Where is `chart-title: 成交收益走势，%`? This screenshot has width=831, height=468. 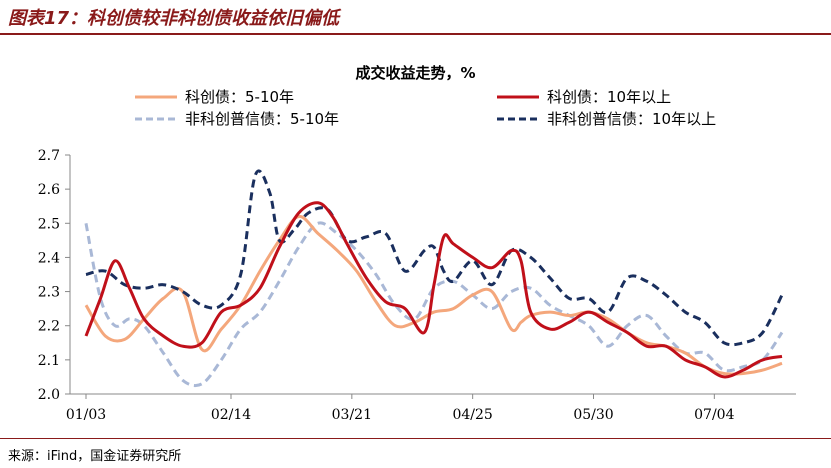
chart-title: 成交收益走势，% is located at coordinates (415, 73).